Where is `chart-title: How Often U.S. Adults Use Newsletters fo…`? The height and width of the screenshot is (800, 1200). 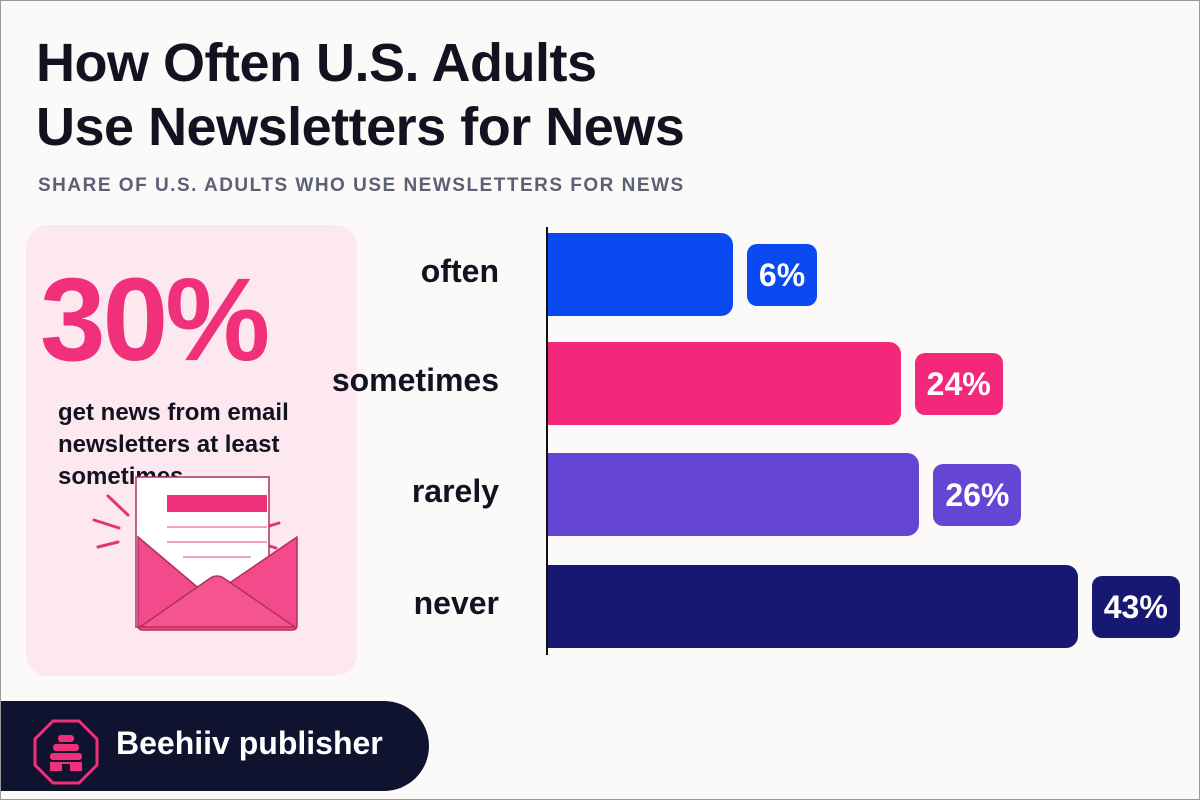 chart-title: How Often U.S. Adults Use Newsletters fo… is located at coordinates (360, 95).